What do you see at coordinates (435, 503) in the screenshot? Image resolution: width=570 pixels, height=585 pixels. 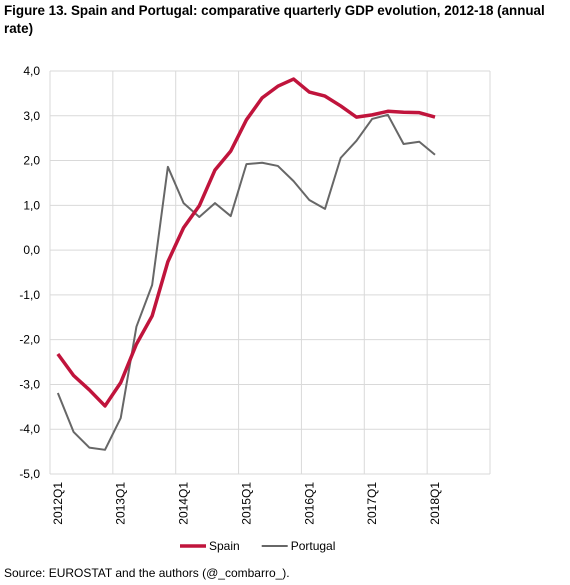 I see `x-tick-label: 2018Q1` at bounding box center [435, 503].